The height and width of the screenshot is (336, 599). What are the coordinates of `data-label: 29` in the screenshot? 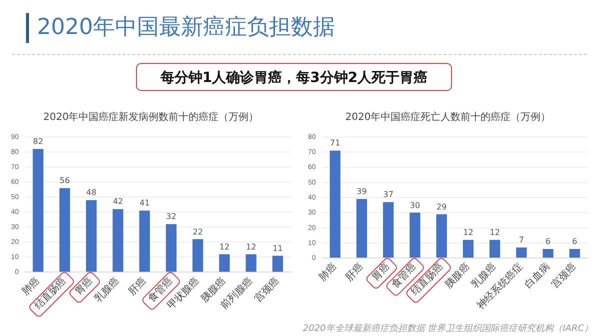 It's located at (441, 207).